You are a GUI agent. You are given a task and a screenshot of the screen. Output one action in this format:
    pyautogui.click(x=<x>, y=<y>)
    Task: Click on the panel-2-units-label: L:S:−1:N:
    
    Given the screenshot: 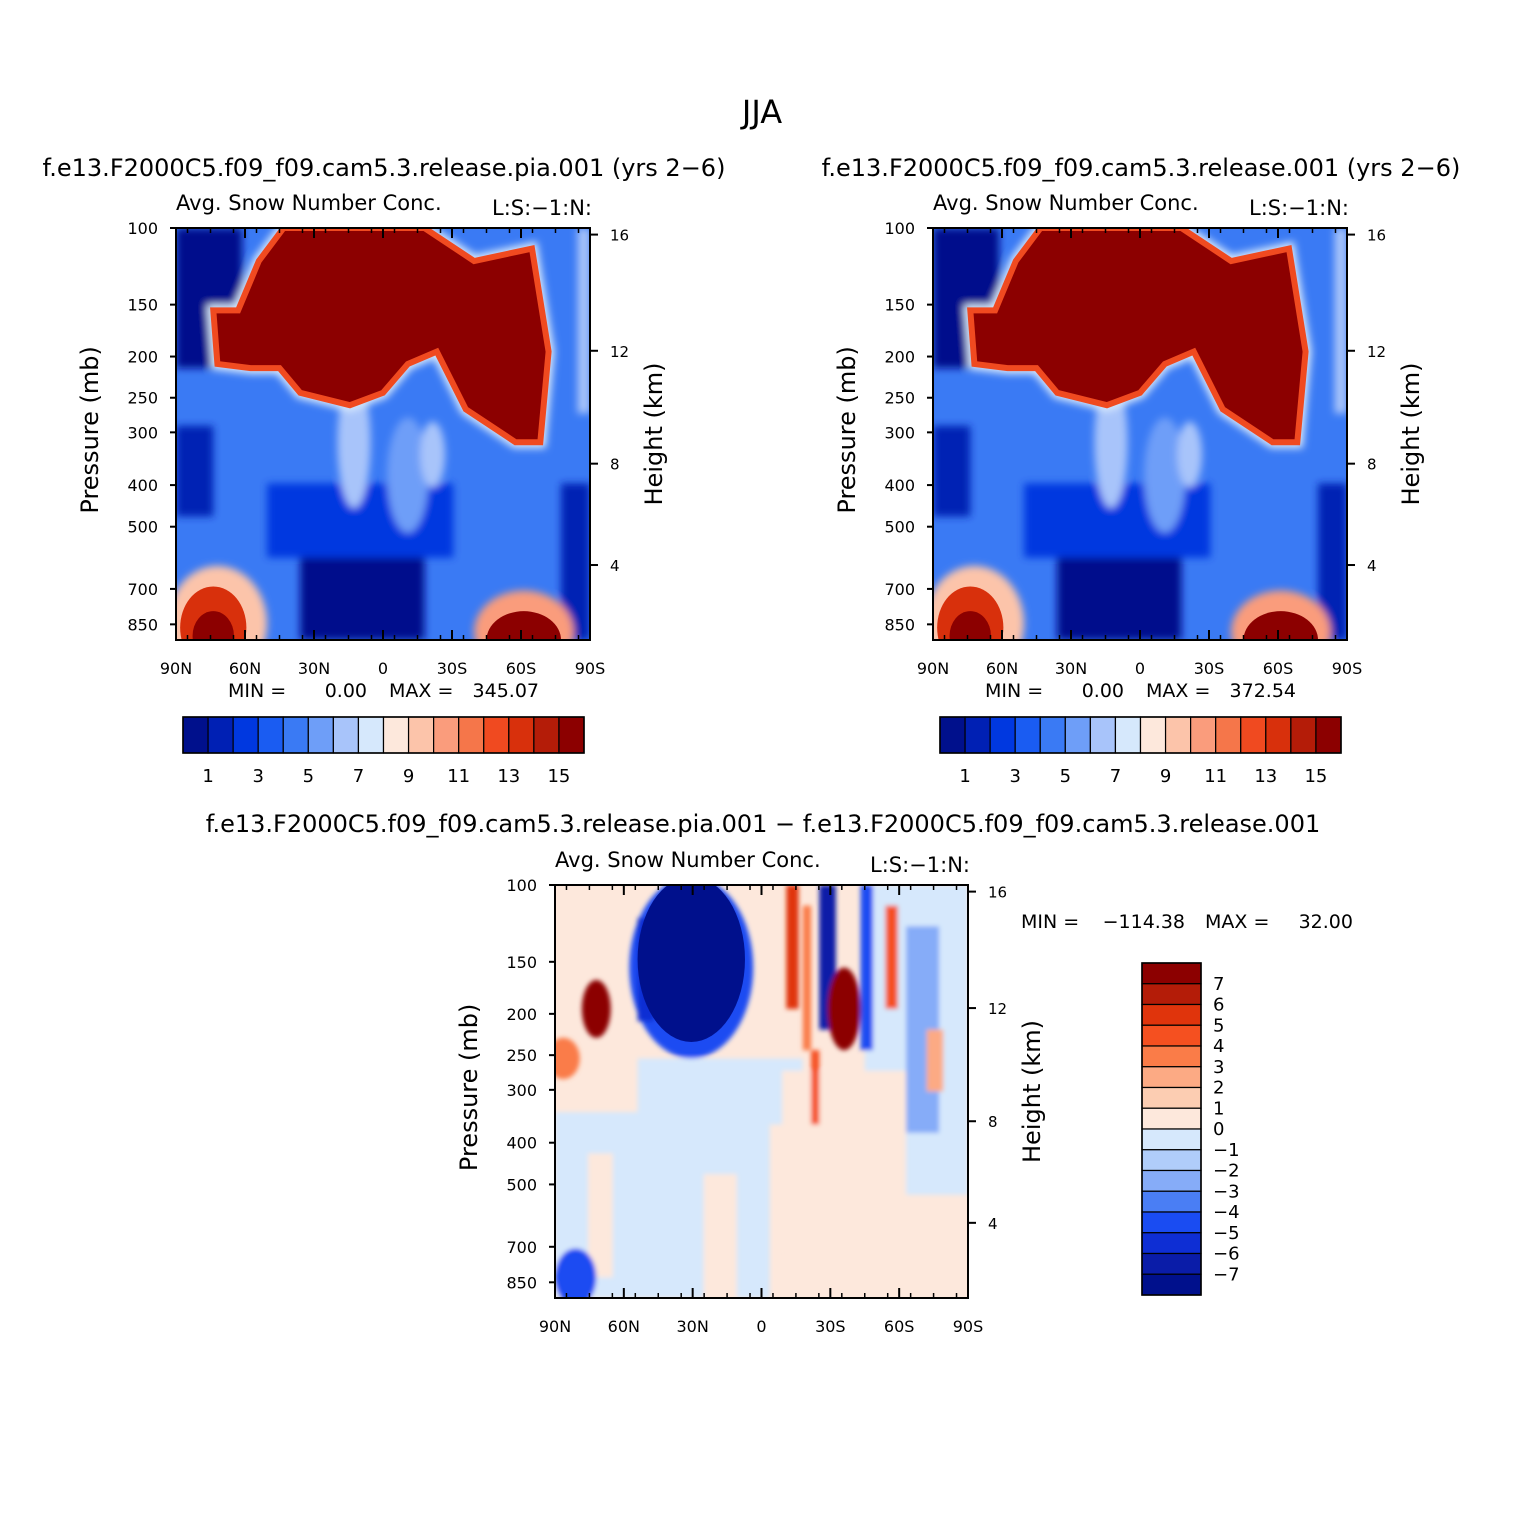 What is the action you would take?
    pyautogui.click(x=1299, y=208)
    